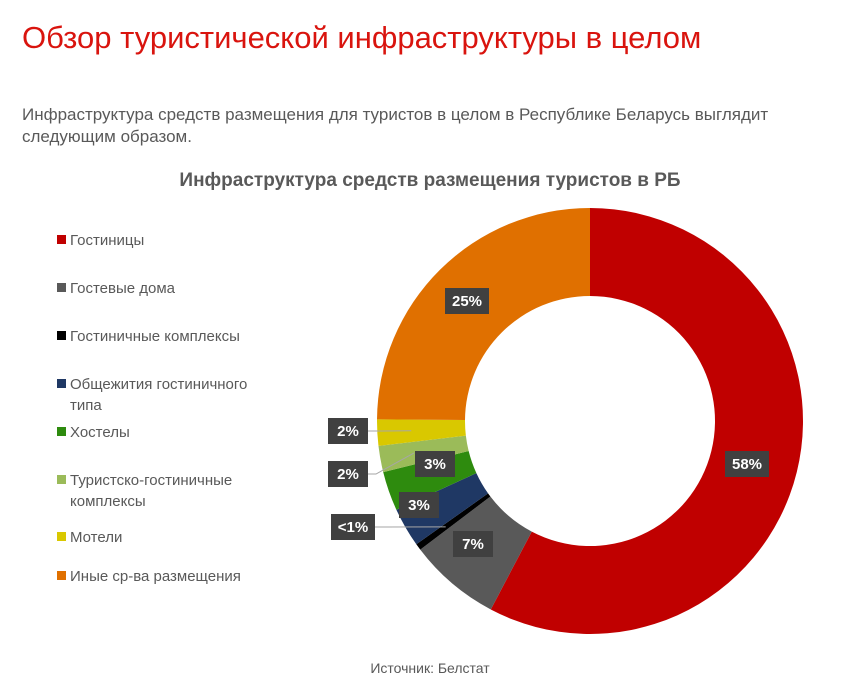 This screenshot has width=860, height=700. Describe the element at coordinates (159, 395) in the screenshot. I see `legend-label: Общежития гостиничного типа` at that location.